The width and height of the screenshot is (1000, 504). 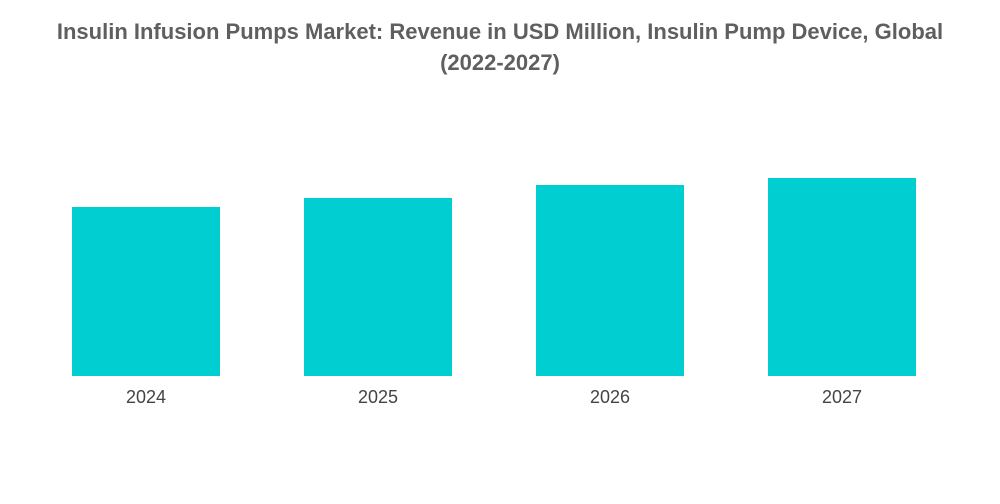 What do you see at coordinates (842, 397) in the screenshot?
I see `x-tick-label-2027: 2027` at bounding box center [842, 397].